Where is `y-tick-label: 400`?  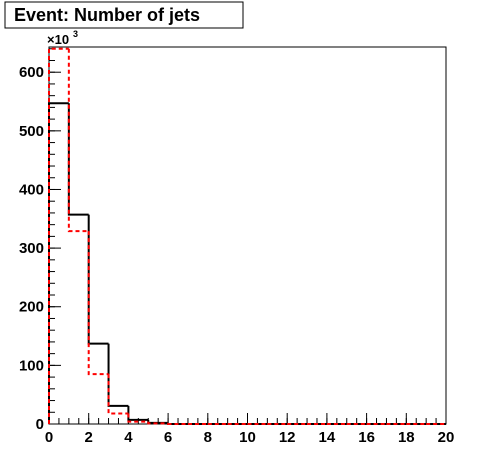 y-tick-label: 400 is located at coordinates (31, 189).